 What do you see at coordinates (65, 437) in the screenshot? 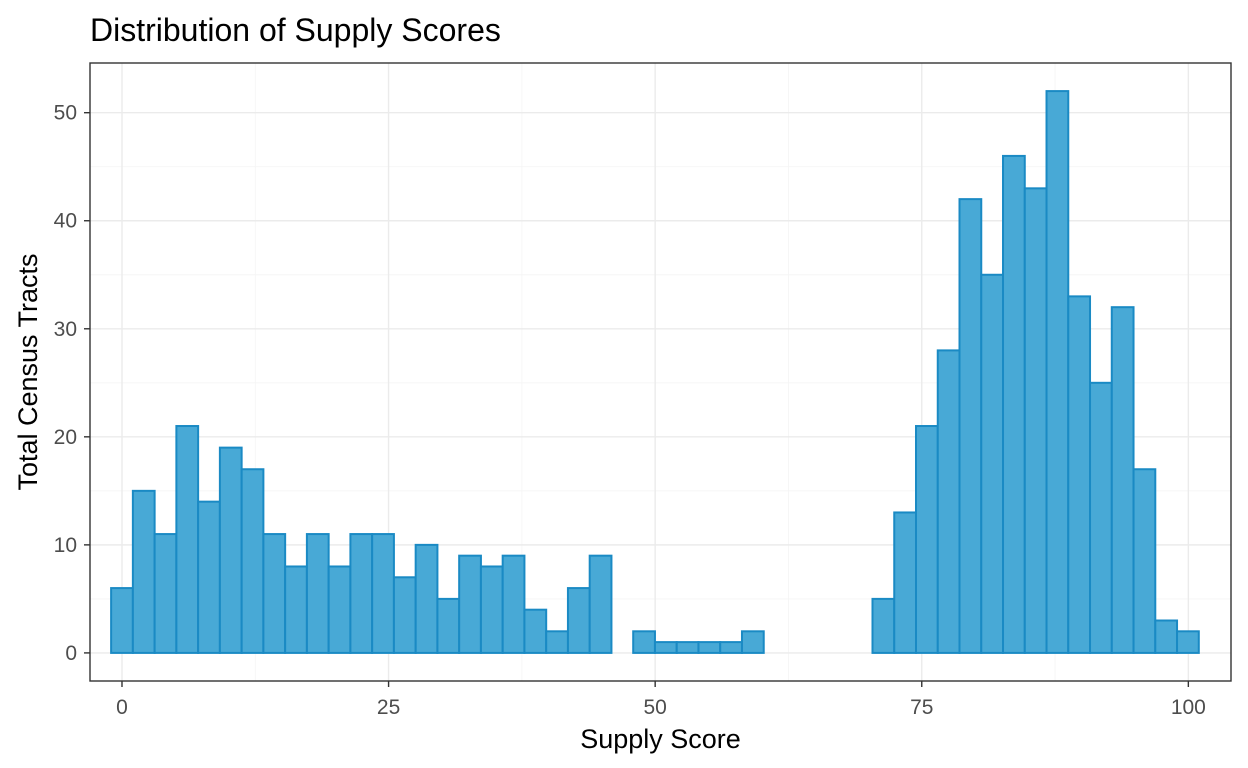
I see `y-tick-label: 20` at bounding box center [65, 437].